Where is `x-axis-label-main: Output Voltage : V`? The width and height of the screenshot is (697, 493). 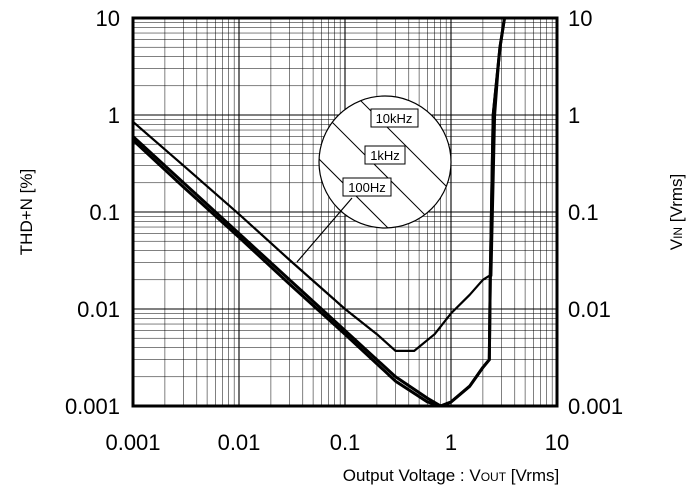 x-axis-label-main: Output Voltage : V is located at coordinates (412, 475).